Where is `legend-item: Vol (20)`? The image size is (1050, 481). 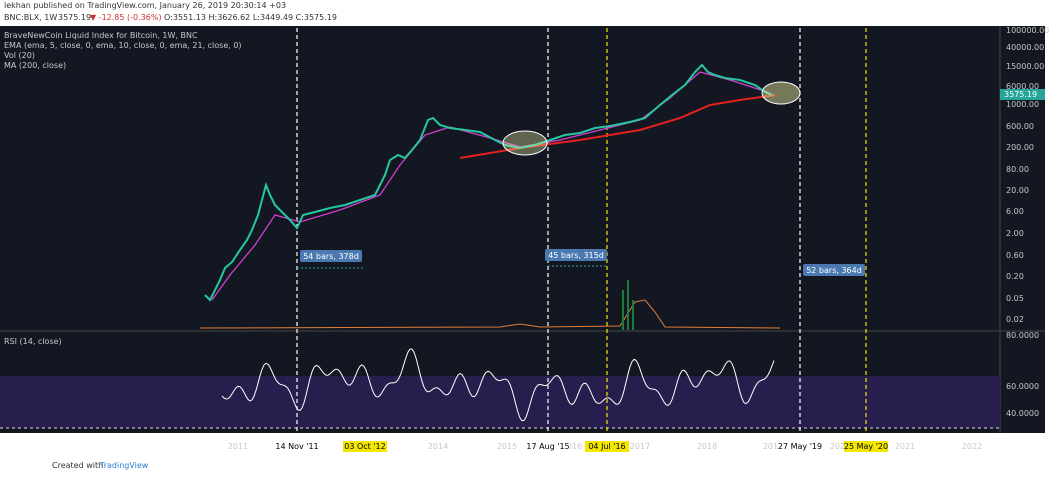 legend-item: Vol (20) is located at coordinates (19, 55).